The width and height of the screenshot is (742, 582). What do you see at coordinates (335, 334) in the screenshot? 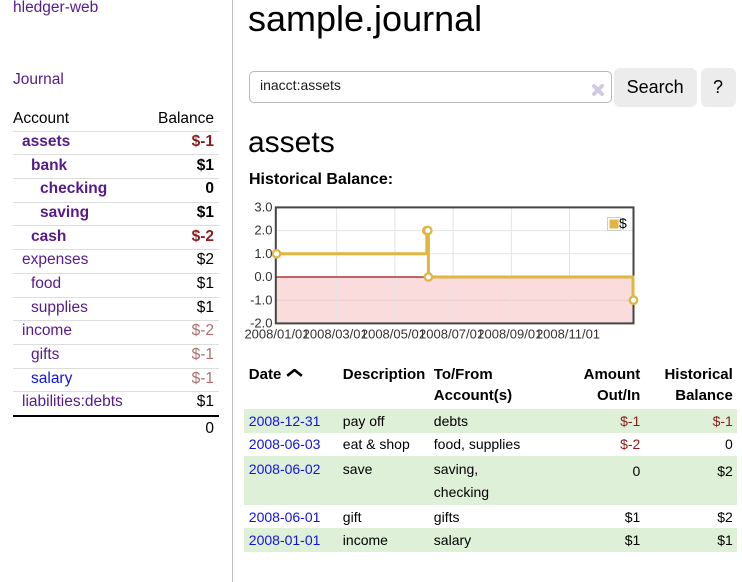
I see `svg-text: 2008/03/01` at bounding box center [335, 334].